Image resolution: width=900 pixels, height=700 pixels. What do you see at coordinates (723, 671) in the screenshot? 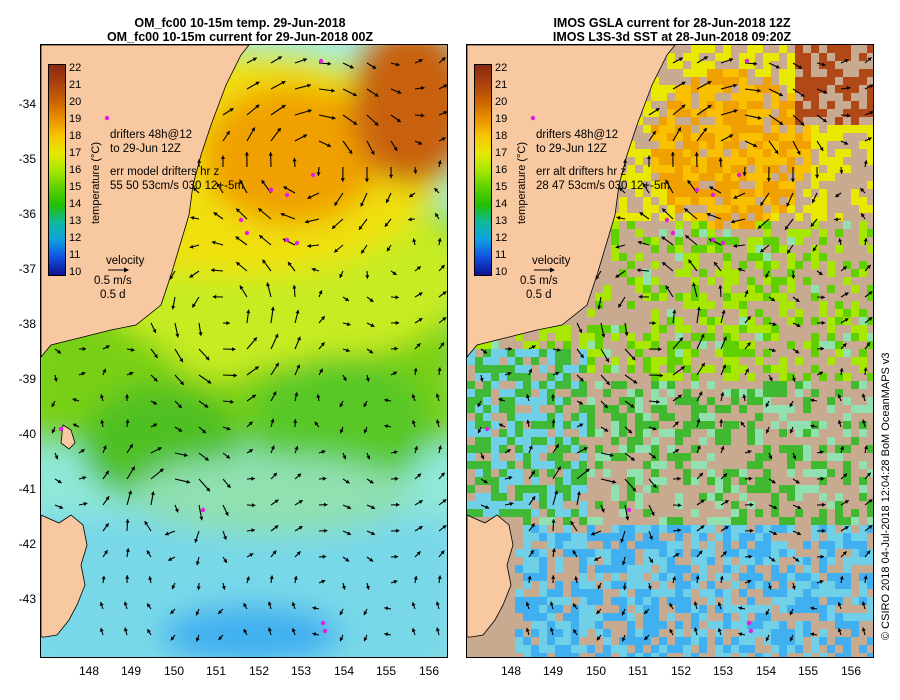
I see `lon-label: 153` at bounding box center [723, 671].